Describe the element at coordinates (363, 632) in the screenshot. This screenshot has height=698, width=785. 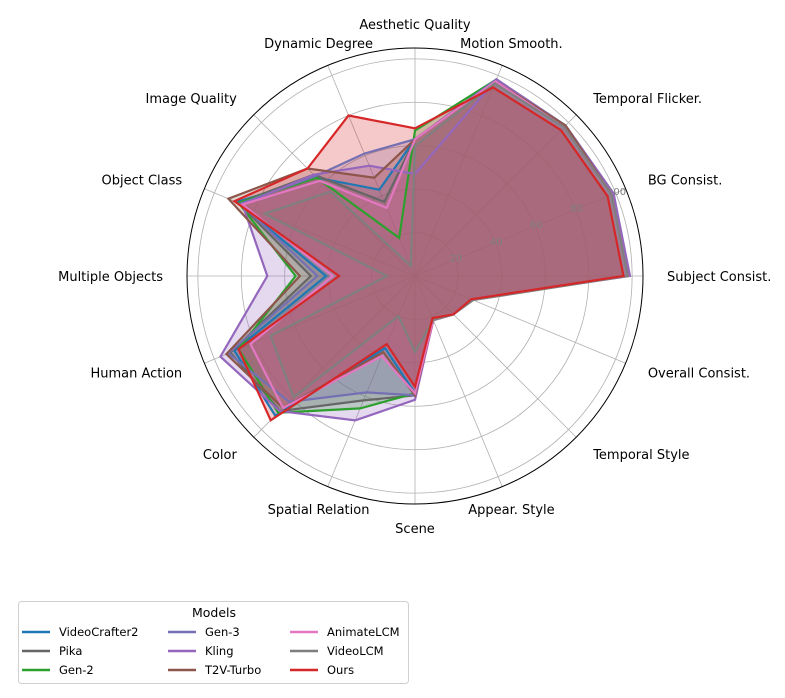
I see `legend-label: AnimateLCM` at that location.